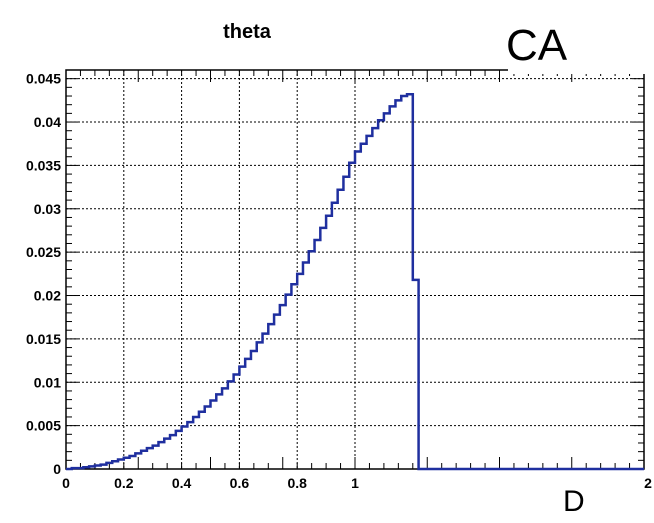  Describe the element at coordinates (43, 426) in the screenshot. I see `y-tick-label: 0.005` at that location.